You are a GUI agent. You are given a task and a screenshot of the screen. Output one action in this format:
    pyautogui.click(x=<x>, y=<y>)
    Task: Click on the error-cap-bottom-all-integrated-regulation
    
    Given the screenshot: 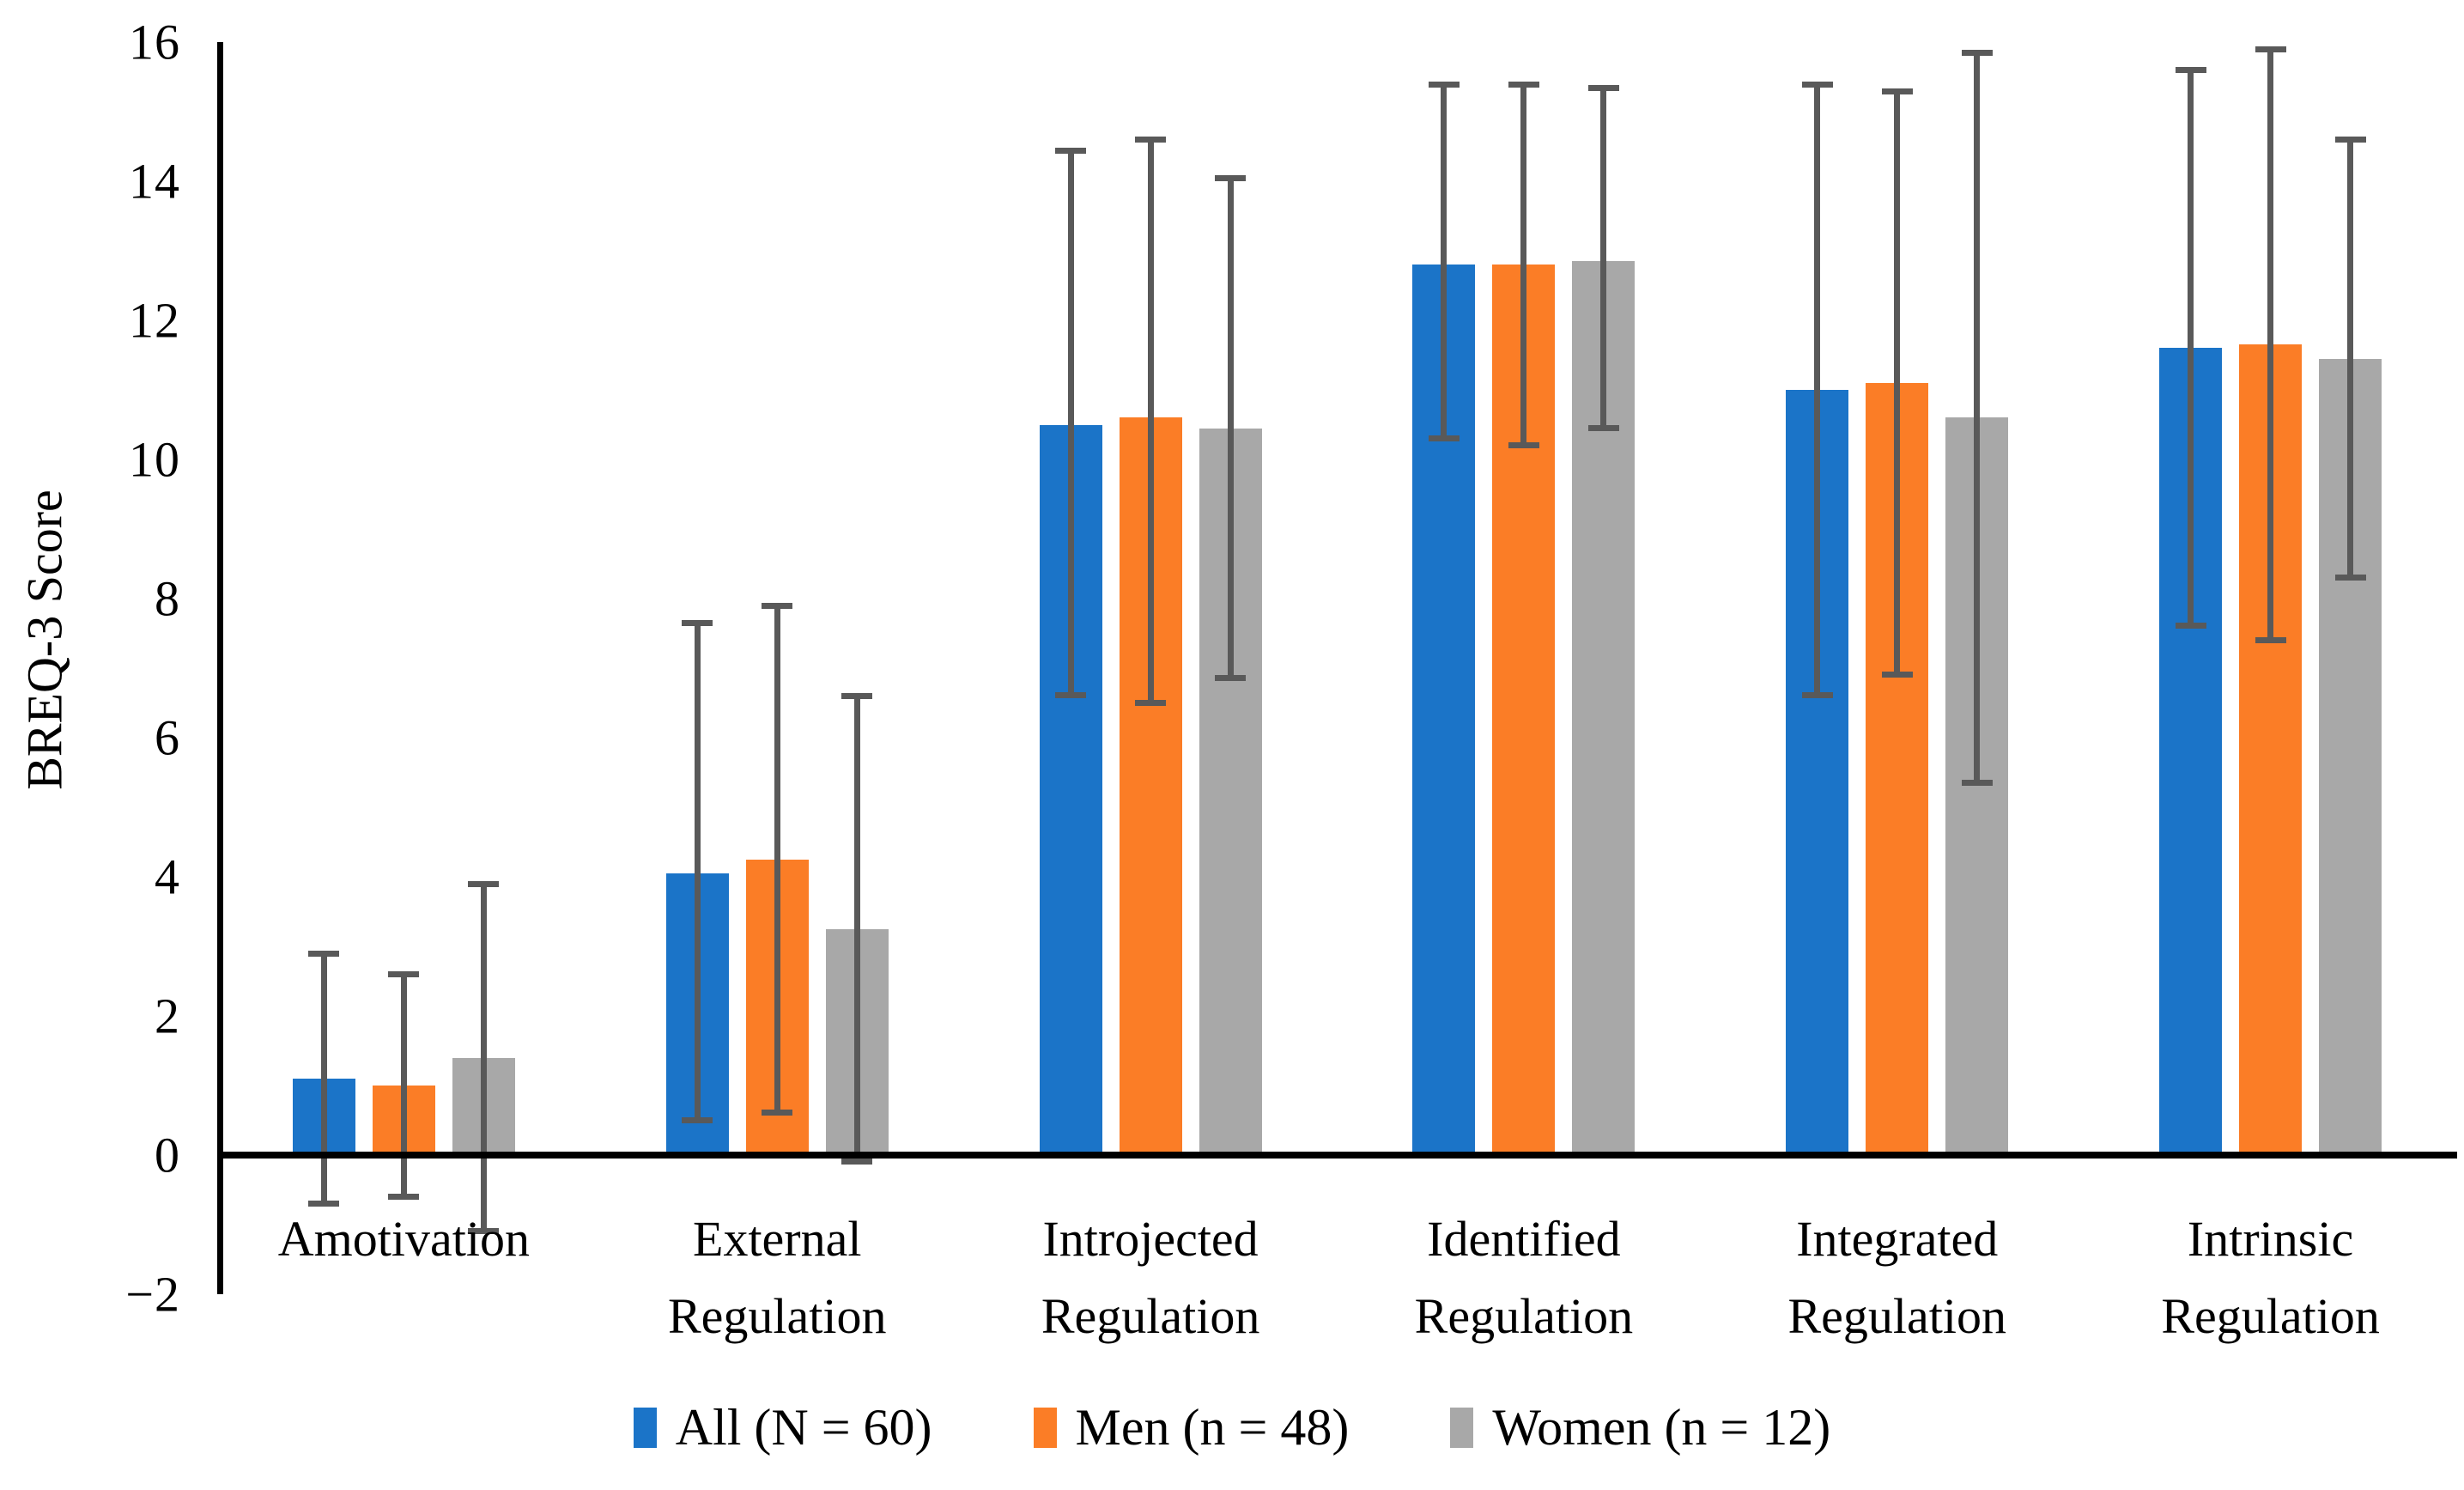 What is the action you would take?
    pyautogui.click(x=1817, y=695)
    